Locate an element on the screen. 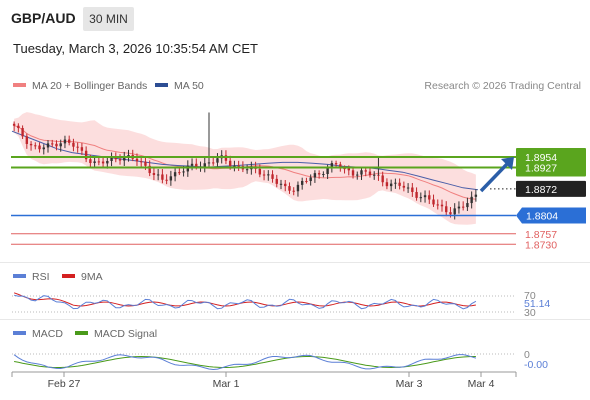 The width and height of the screenshot is (590, 400). symbol-title: GBP/AUD is located at coordinates (43, 18).